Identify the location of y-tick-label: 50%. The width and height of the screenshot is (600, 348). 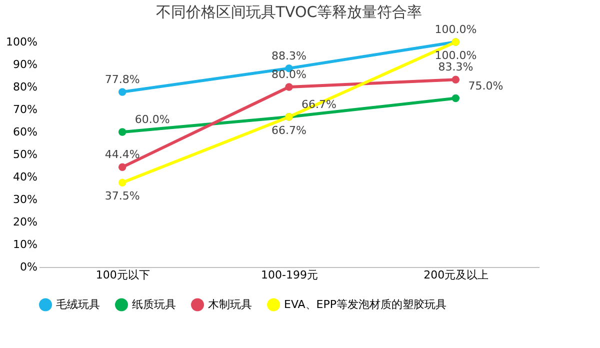
(25, 154).